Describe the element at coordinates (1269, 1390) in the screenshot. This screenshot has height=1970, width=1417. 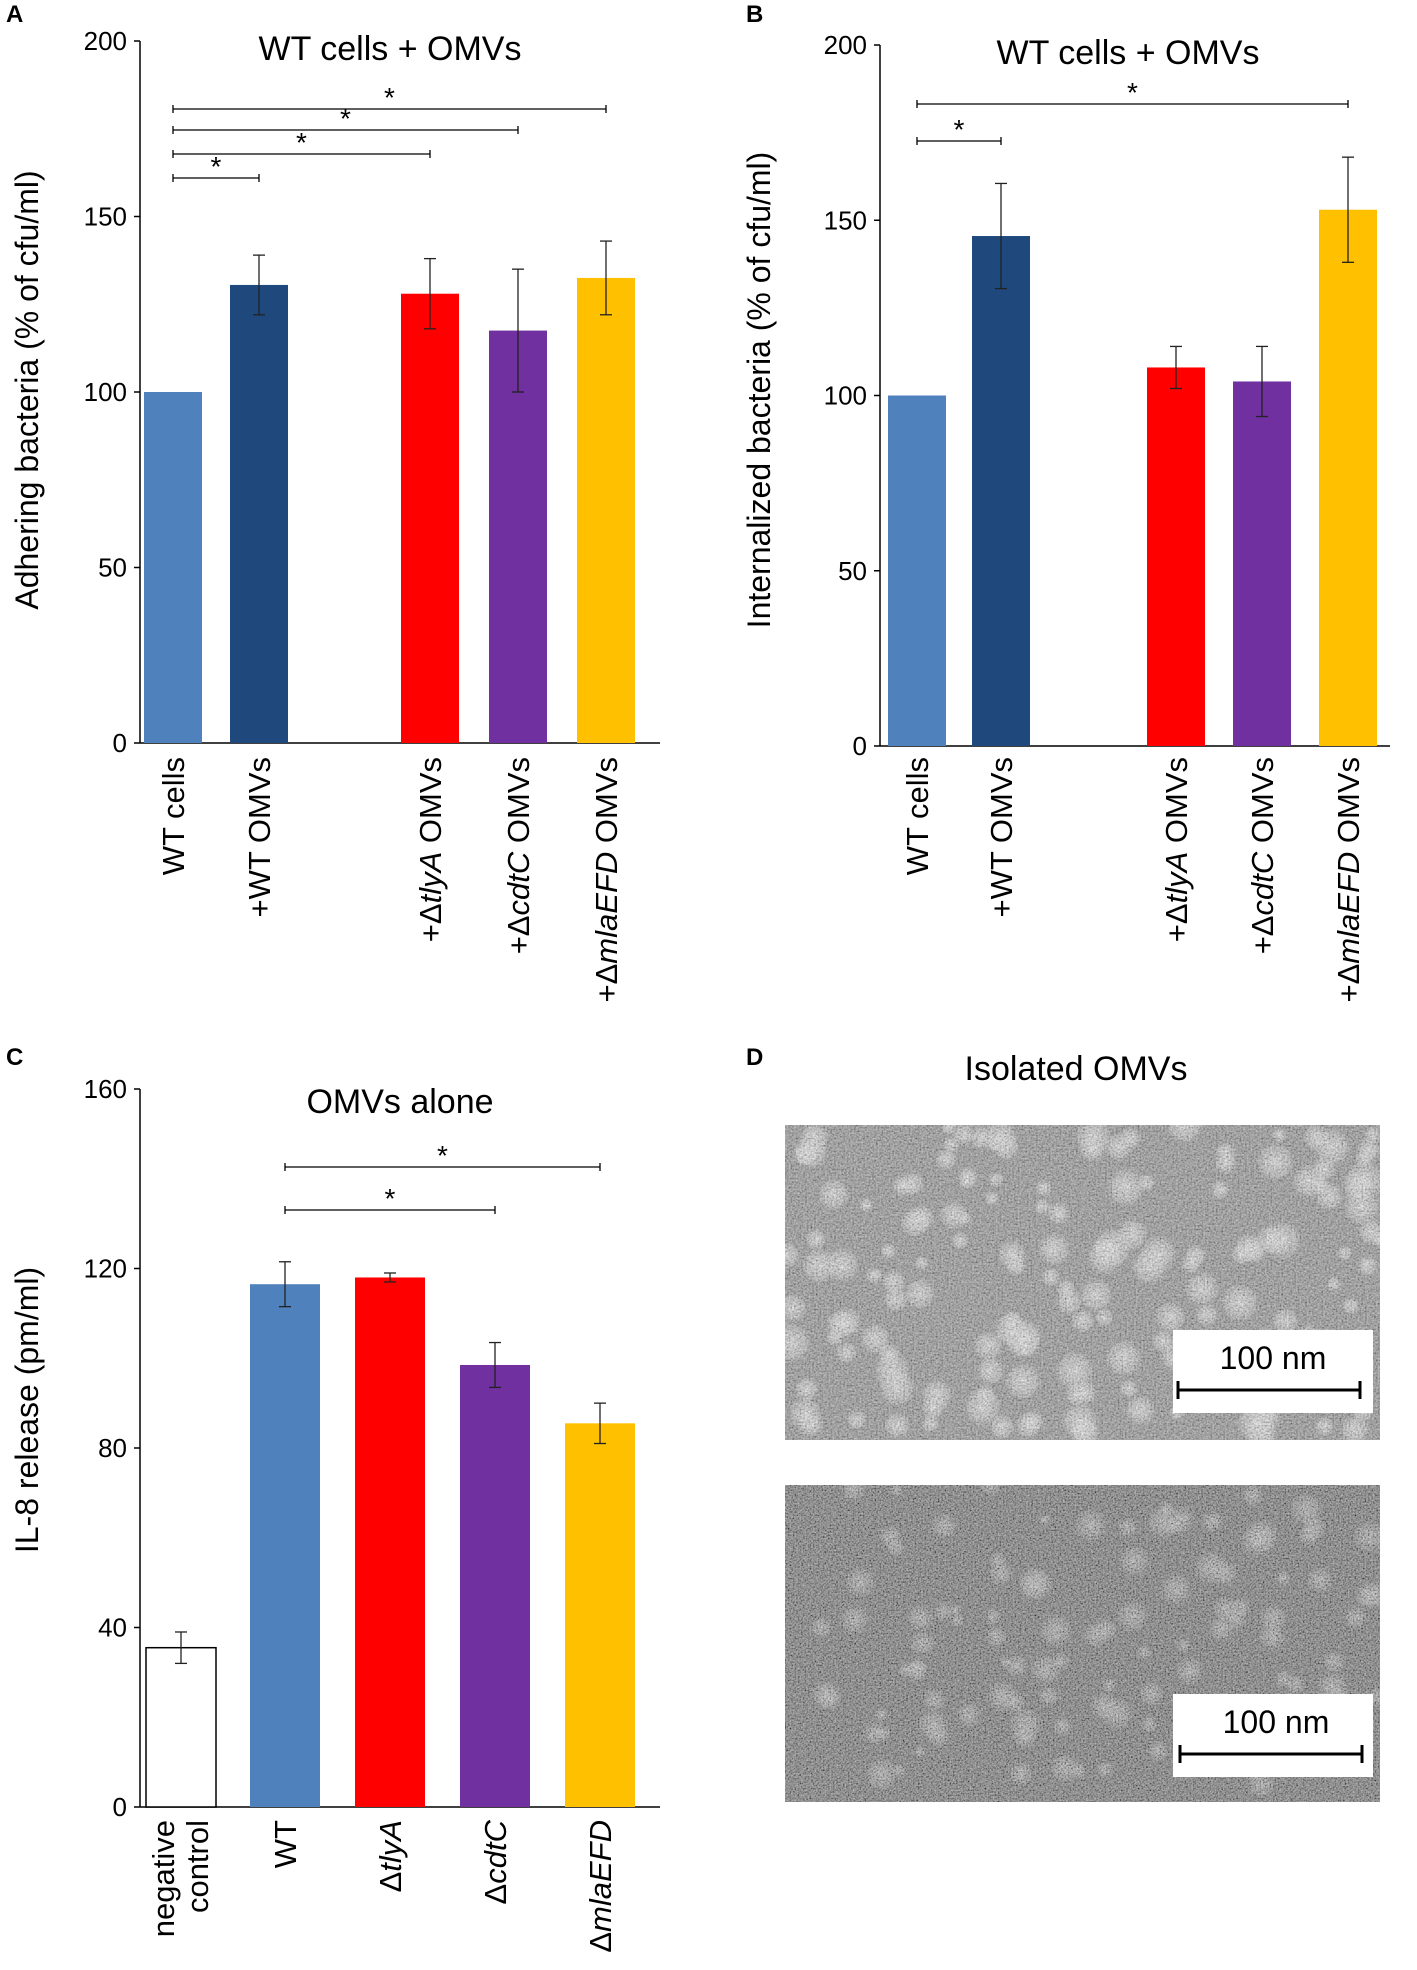
I see `scale-bar-top-line` at that location.